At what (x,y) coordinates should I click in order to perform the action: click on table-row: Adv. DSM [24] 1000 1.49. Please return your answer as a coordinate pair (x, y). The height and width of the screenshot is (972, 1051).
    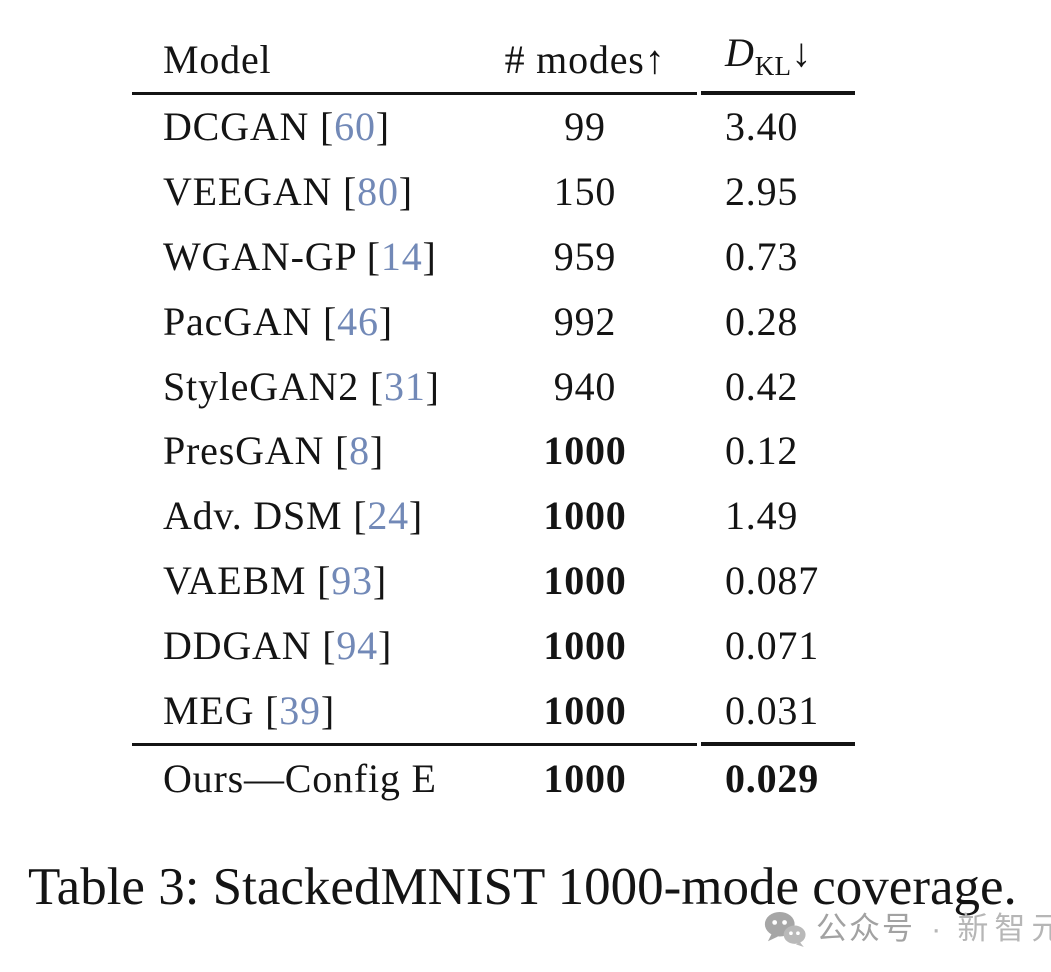
    Looking at the image, I should click on (493, 516).